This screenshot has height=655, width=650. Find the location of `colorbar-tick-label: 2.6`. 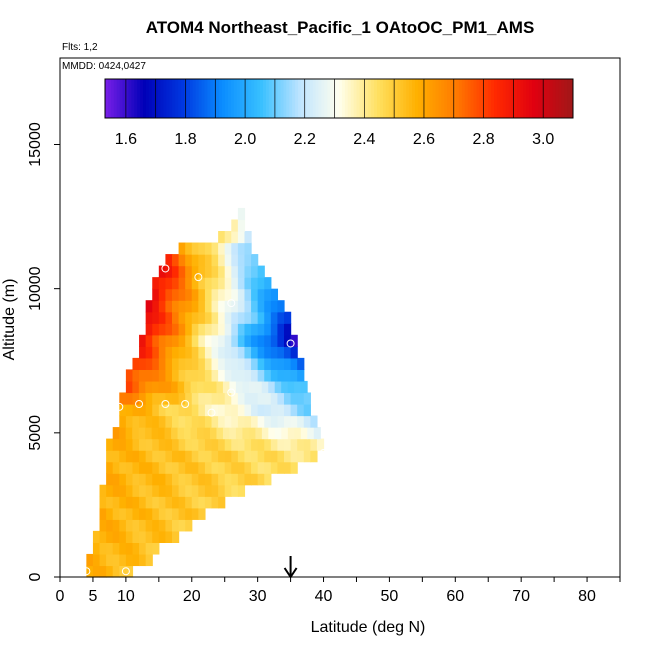

colorbar-tick-label: 2.6 is located at coordinates (424, 139).